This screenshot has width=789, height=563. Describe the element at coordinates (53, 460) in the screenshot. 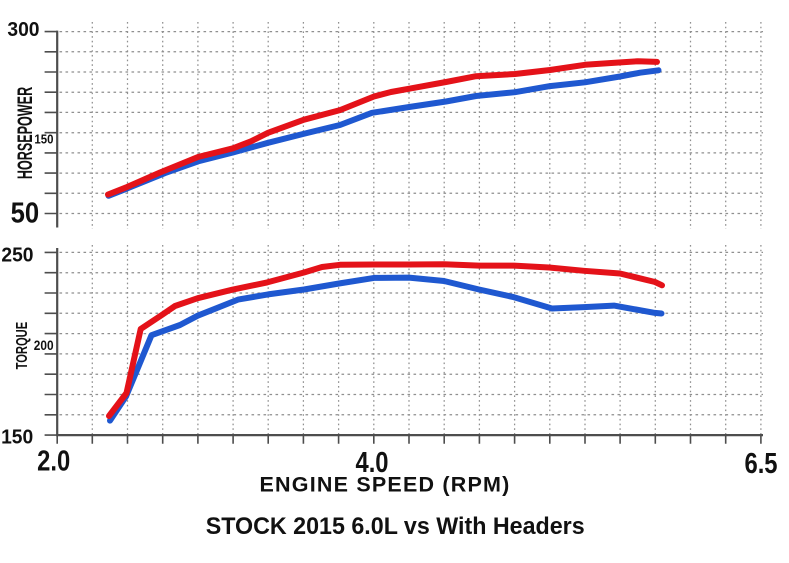

I see `svg-text: 2.0` at that location.